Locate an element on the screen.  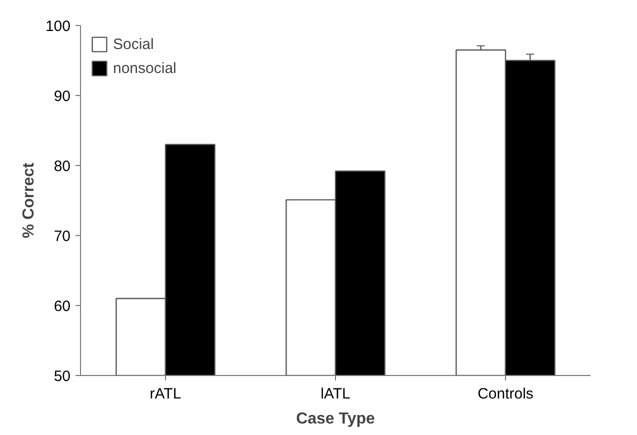
x-tick-label: rATL is located at coordinates (166, 394).